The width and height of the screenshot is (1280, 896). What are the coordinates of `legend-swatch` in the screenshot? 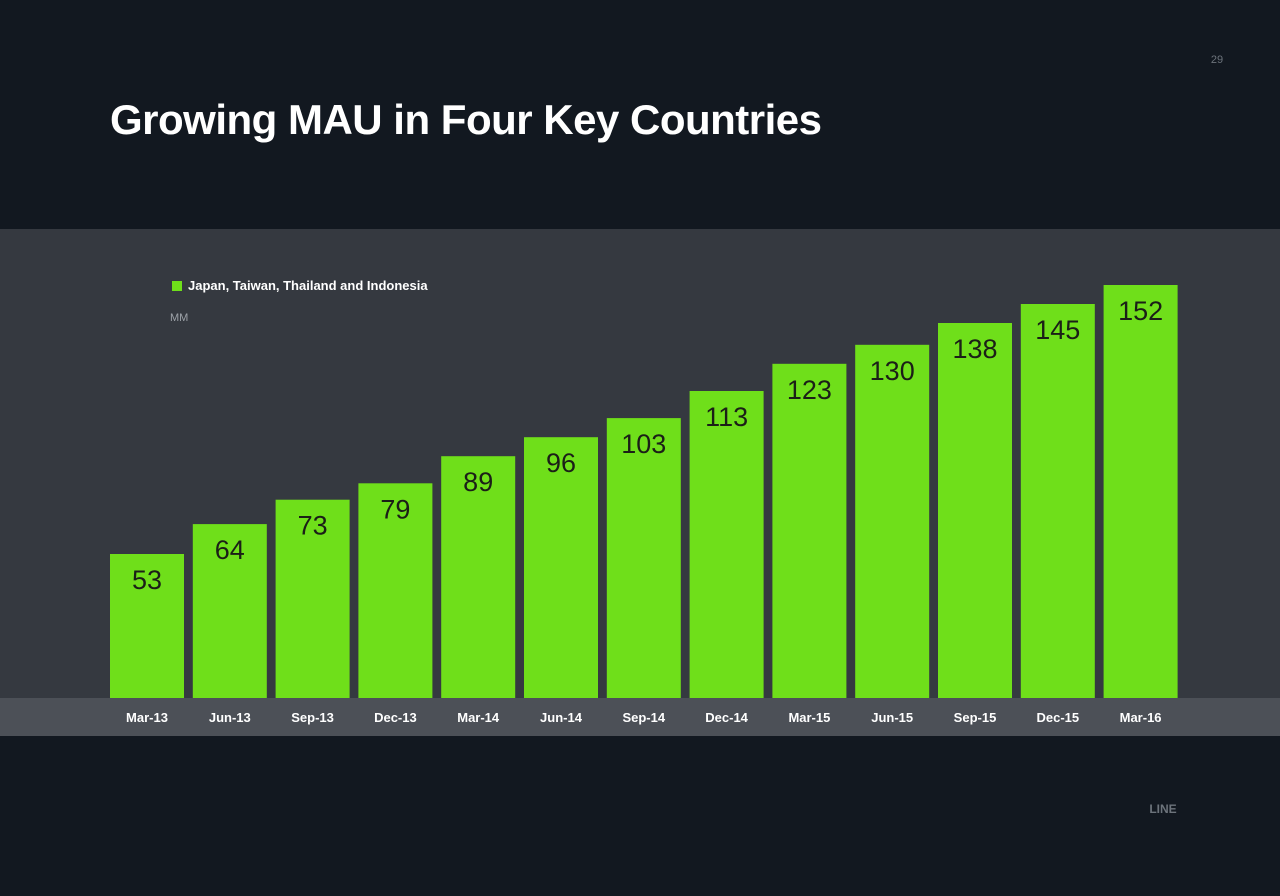 It's located at (177, 285).